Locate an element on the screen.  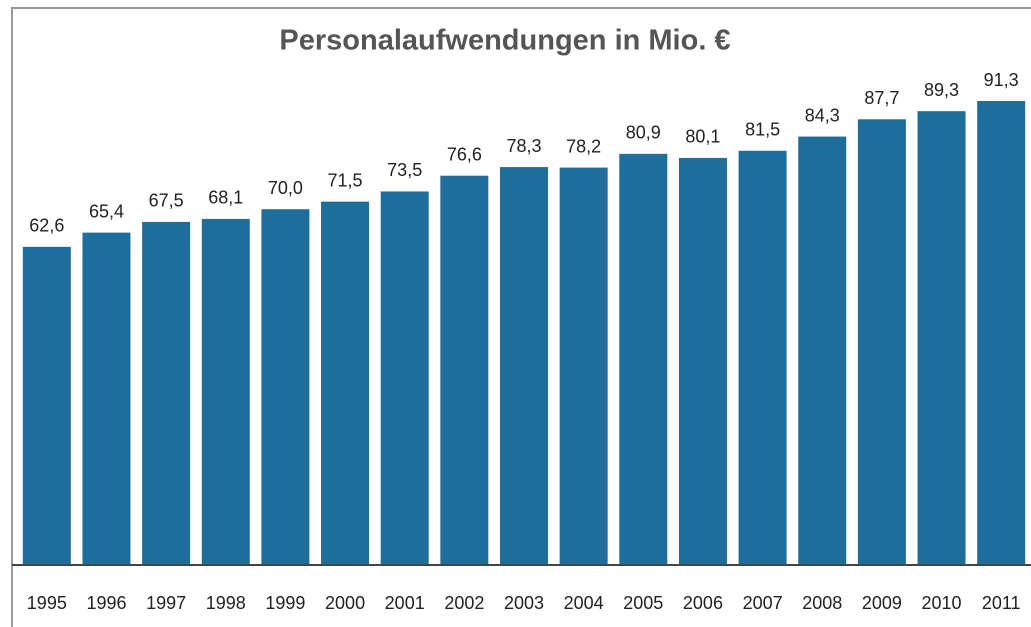
x-tick-label: 2010 is located at coordinates (942, 603).